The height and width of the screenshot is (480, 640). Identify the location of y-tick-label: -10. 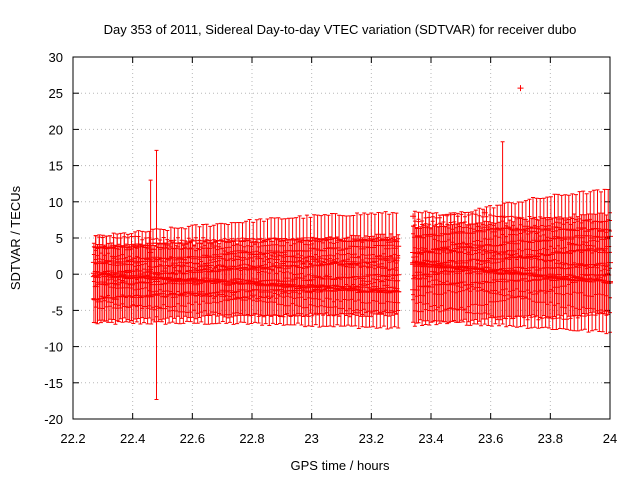
(53, 347).